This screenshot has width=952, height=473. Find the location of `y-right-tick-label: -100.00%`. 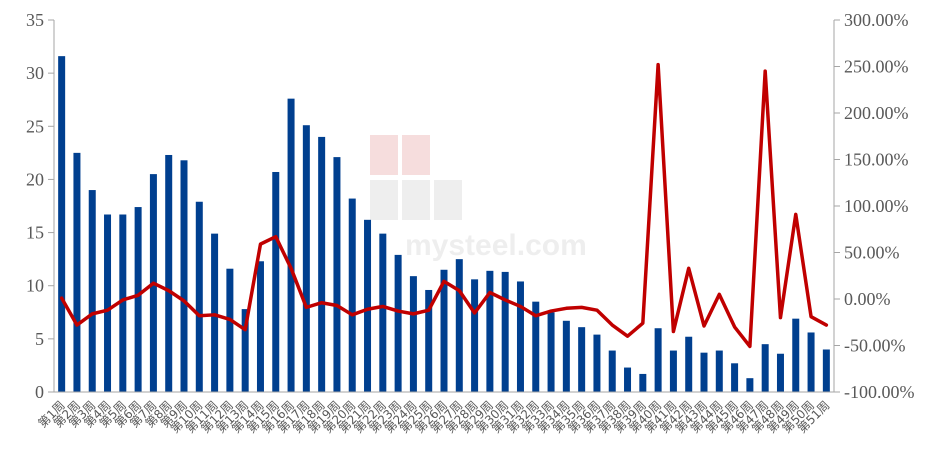

y-right-tick-label: -100.00% is located at coordinates (879, 392).